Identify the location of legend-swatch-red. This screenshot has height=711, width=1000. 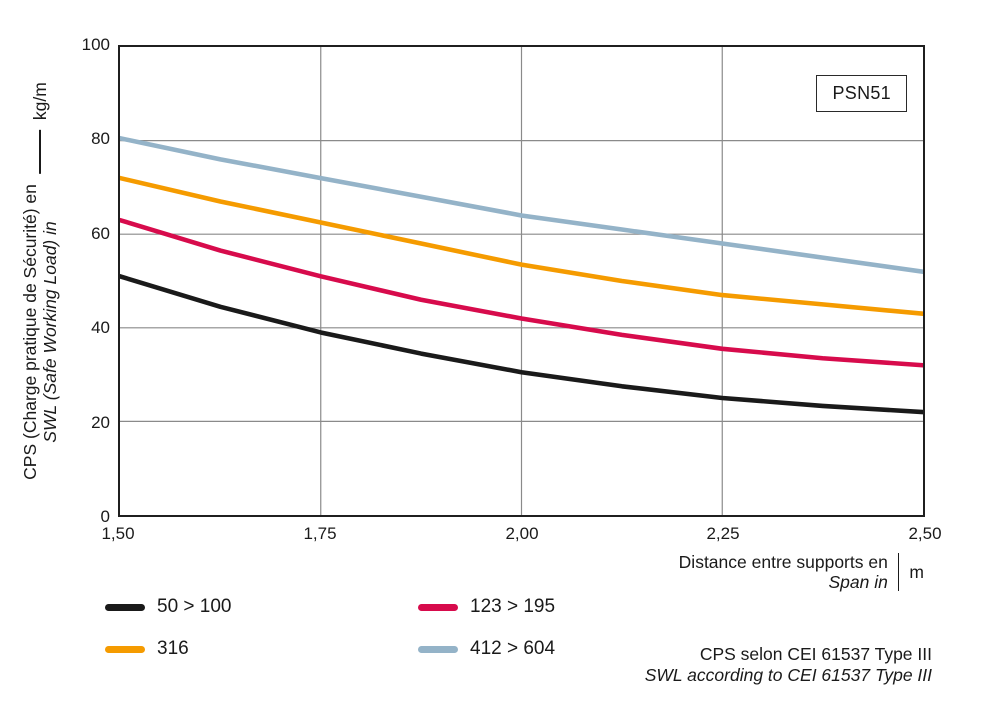
(438, 607).